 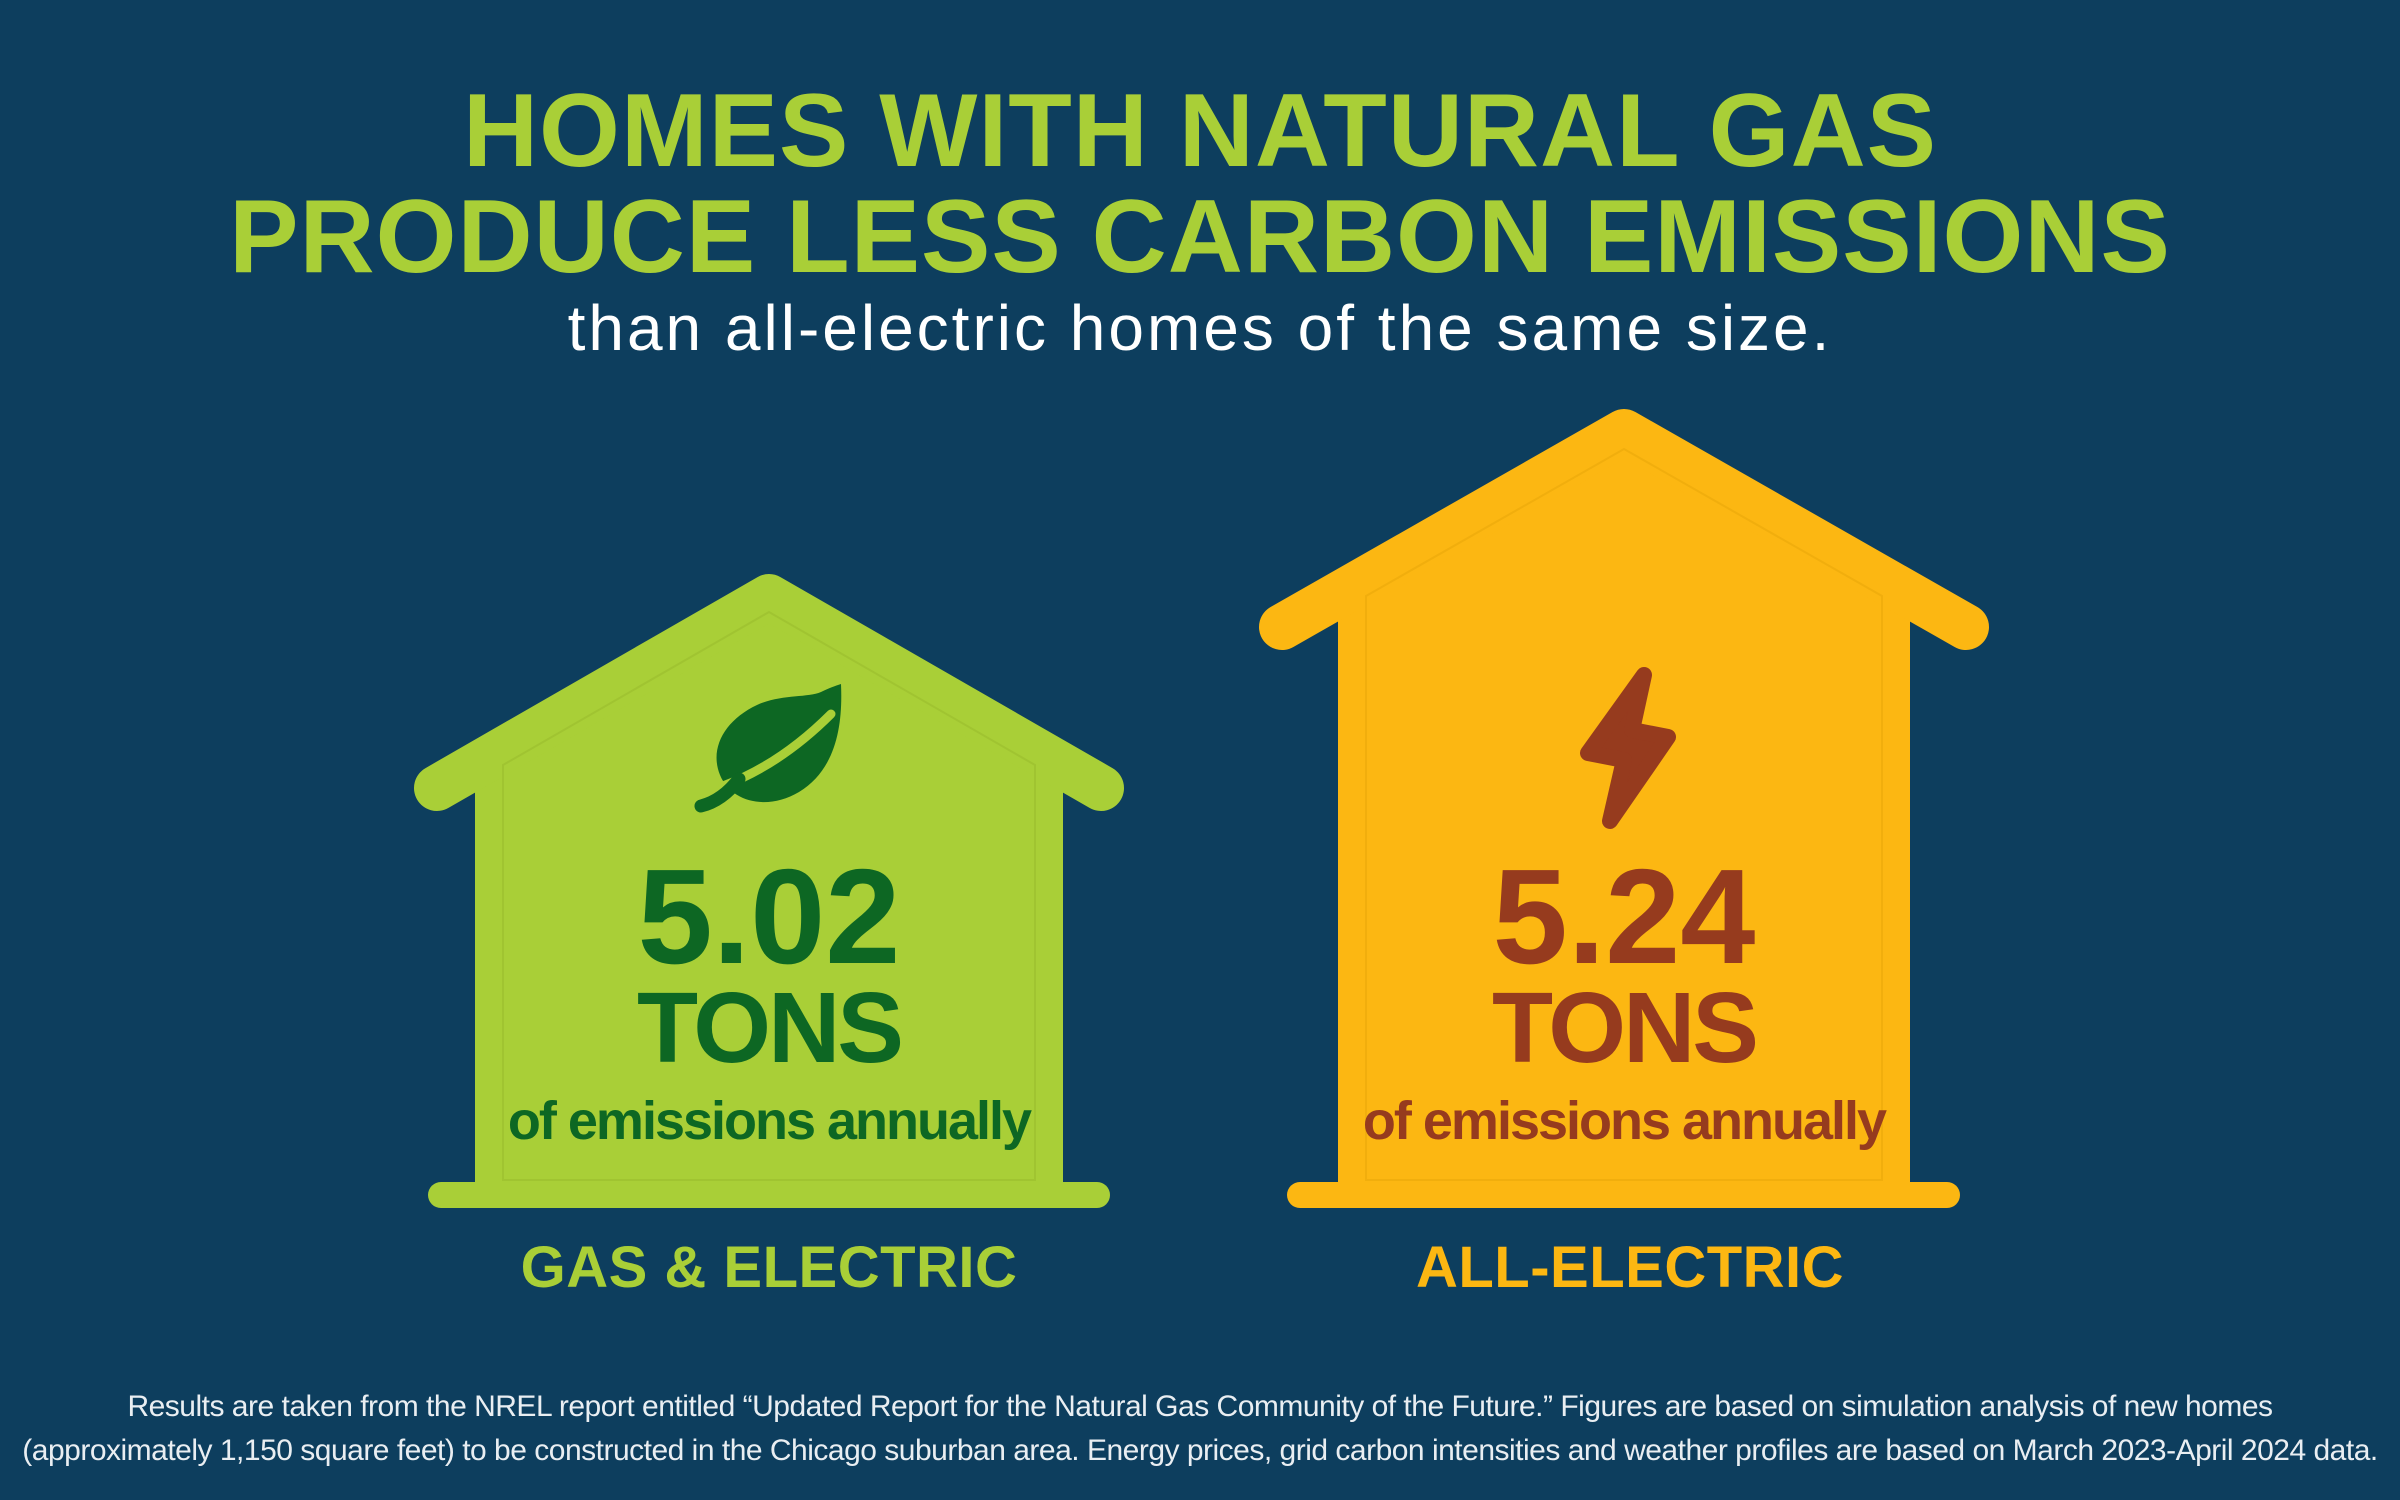 I want to click on gas-electric-label: GAS & ELECTRIC, so click(x=769, y=1267).